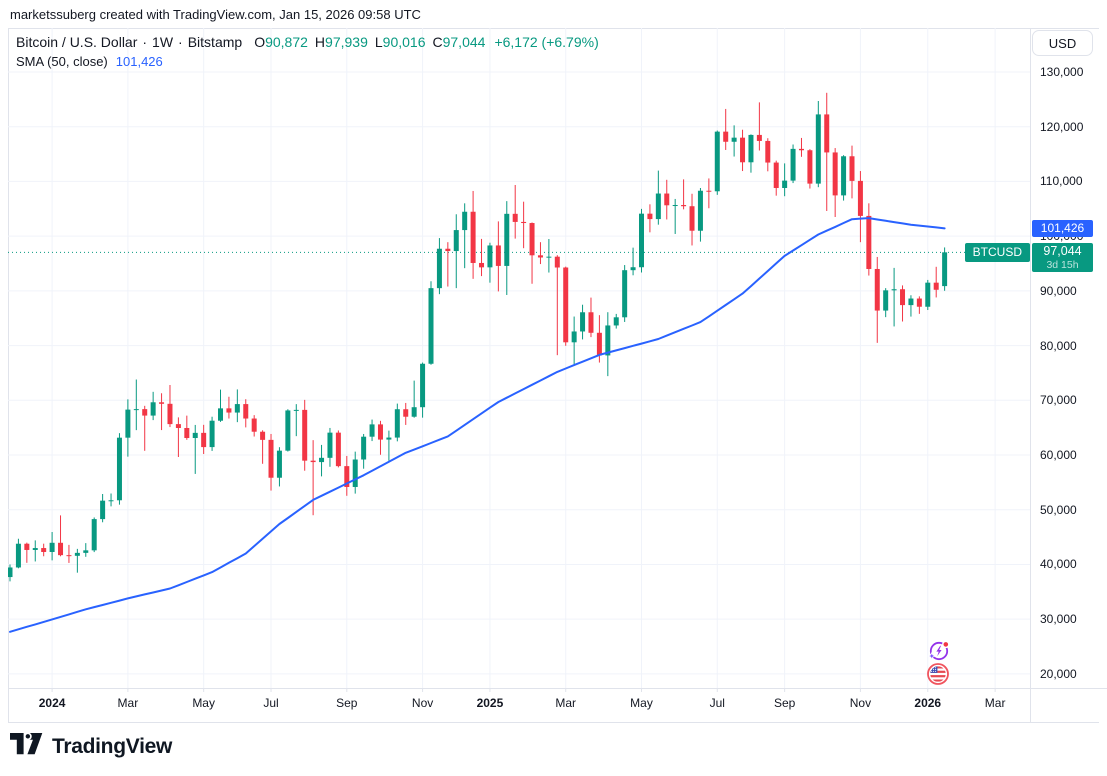 The height and width of the screenshot is (776, 1107). Describe the element at coordinates (546, 42) in the screenshot. I see `change-value: +6,172 (+6.79%)` at that location.